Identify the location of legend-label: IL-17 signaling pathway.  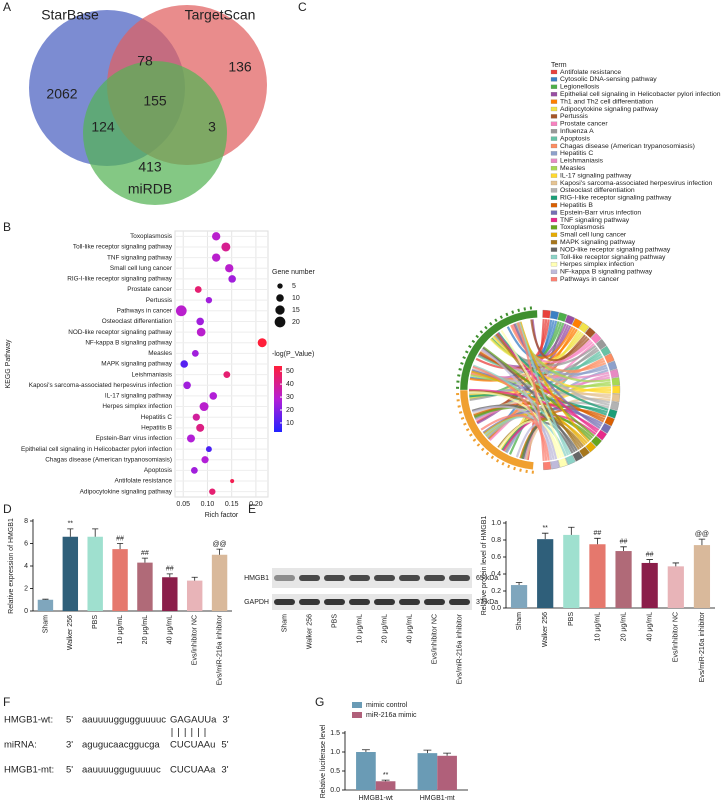
(596, 175).